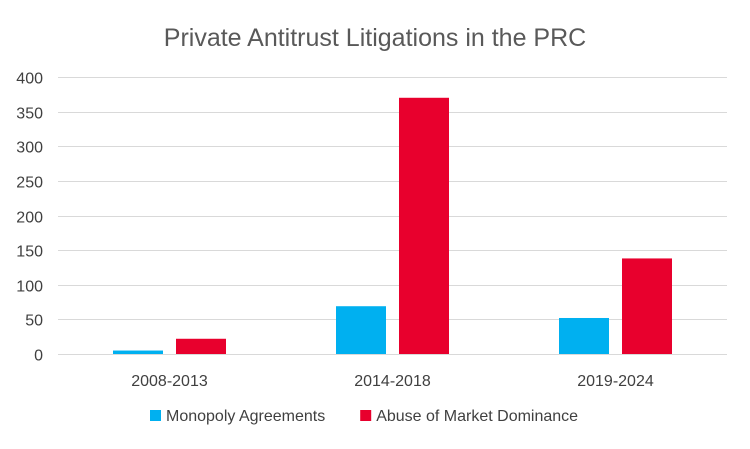 Image resolution: width=750 pixels, height=449 pixels. Describe the element at coordinates (245, 416) in the screenshot. I see `legend-label: Monopoly Agreements` at that location.